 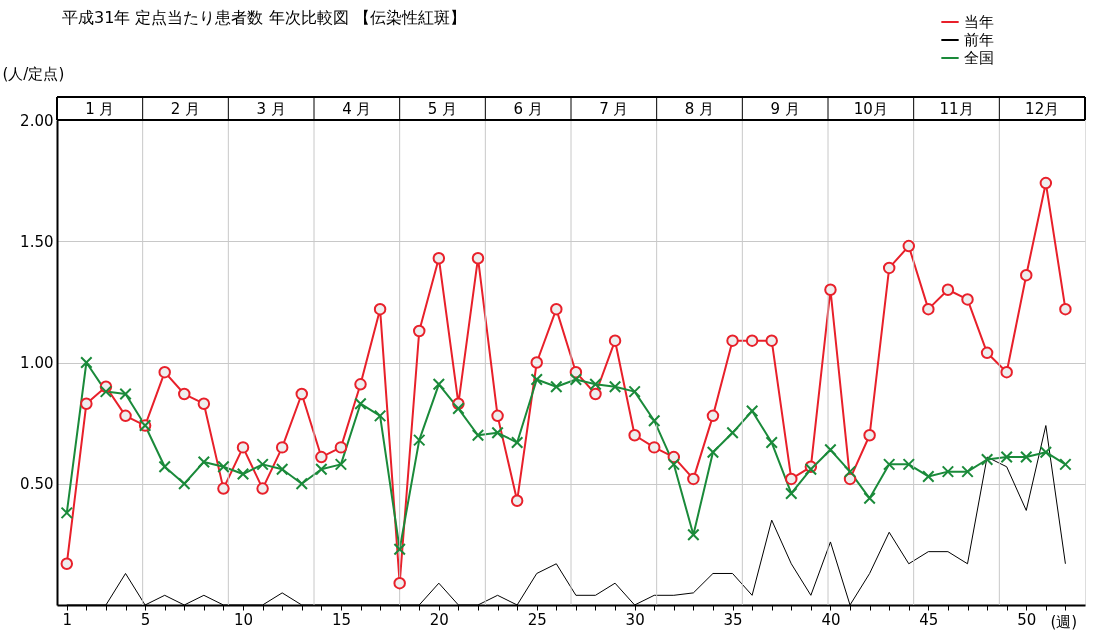 I want to click on y-axis-title: (人/定点), so click(x=33, y=73).